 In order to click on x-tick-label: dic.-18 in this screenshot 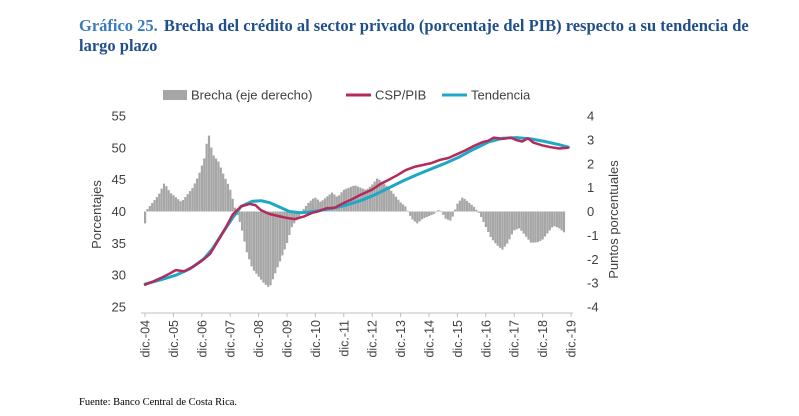, I will do `click(543, 339)`.